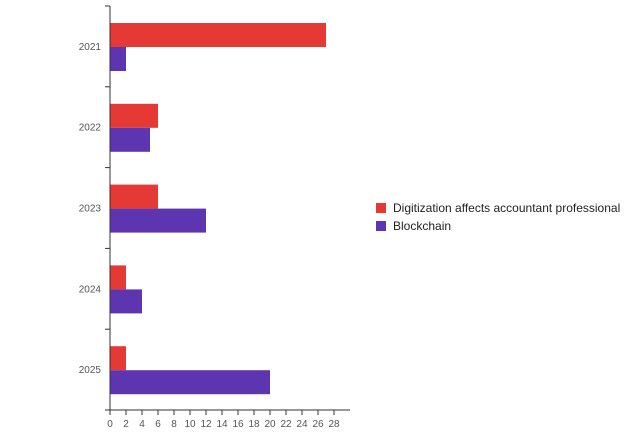 This screenshot has height=440, width=630. What do you see at coordinates (334, 424) in the screenshot?
I see `x-tick-label-28: 28` at bounding box center [334, 424].